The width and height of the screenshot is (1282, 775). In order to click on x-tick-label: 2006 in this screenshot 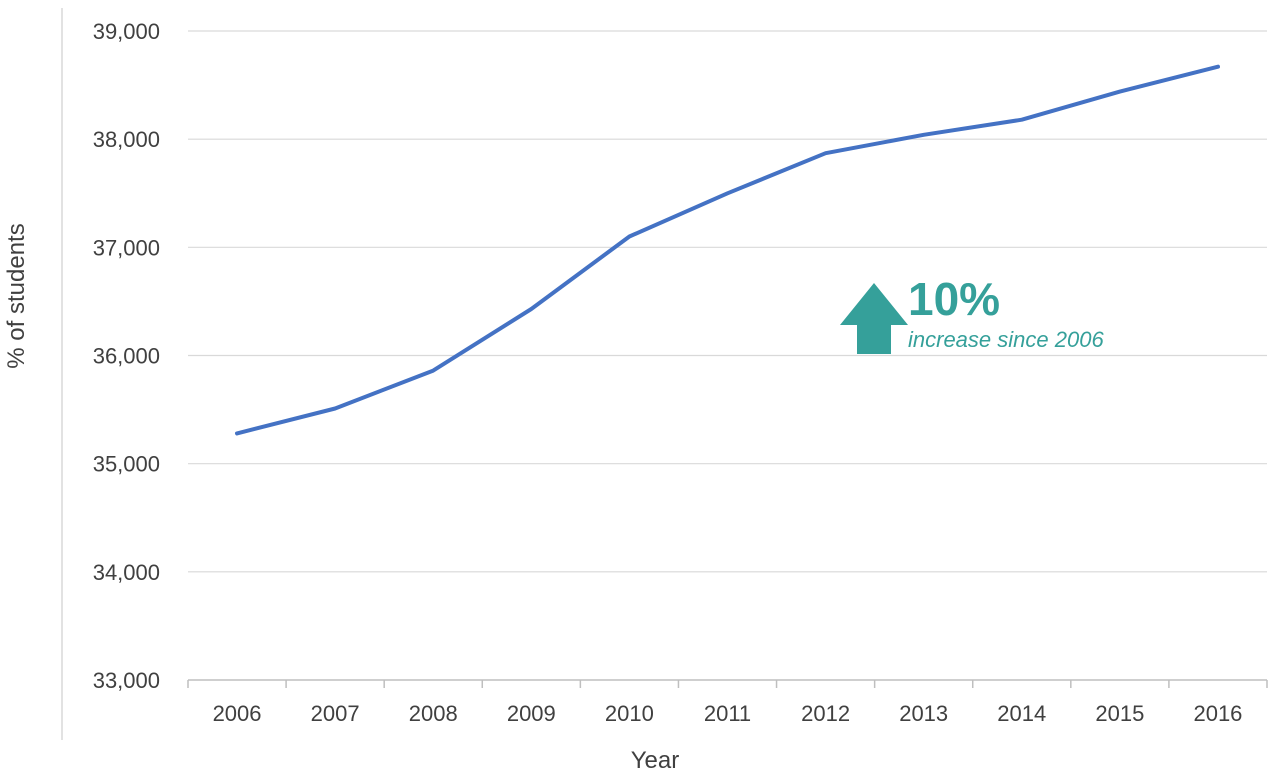, I will do `click(237, 713)`.